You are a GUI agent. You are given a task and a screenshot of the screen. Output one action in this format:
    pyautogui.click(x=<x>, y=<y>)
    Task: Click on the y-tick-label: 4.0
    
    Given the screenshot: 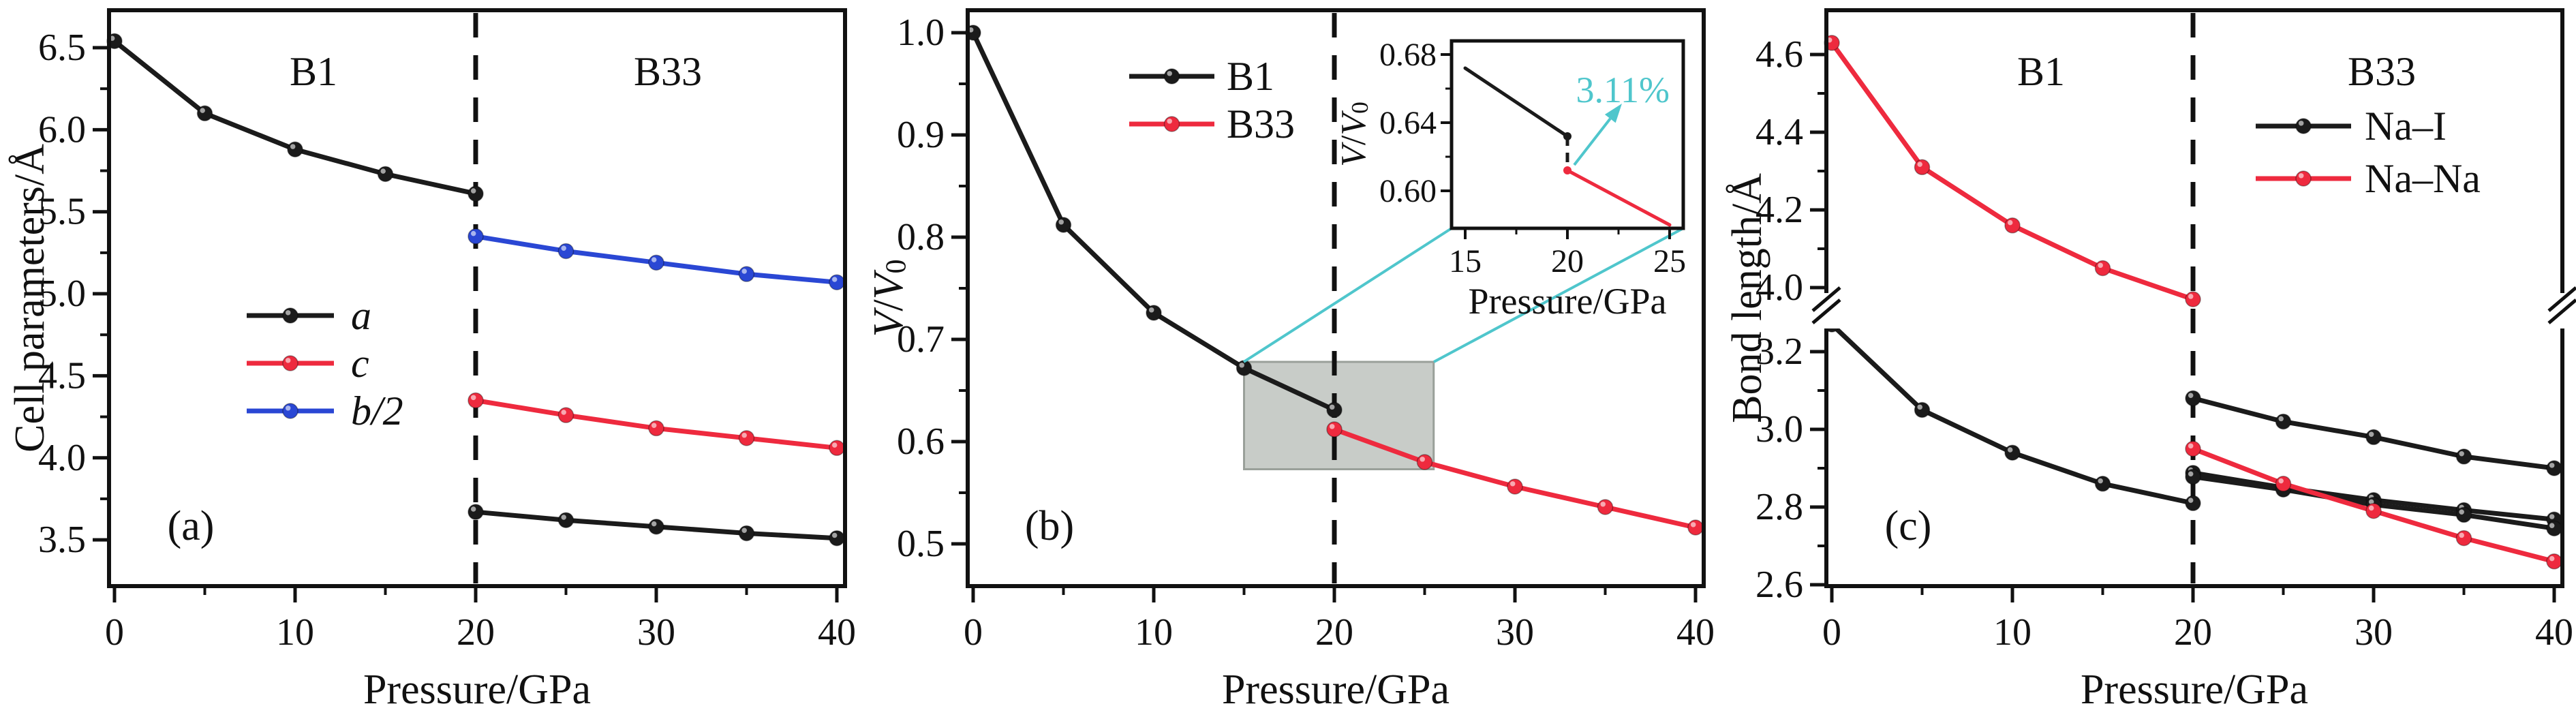 What is the action you would take?
    pyautogui.click(x=1779, y=288)
    